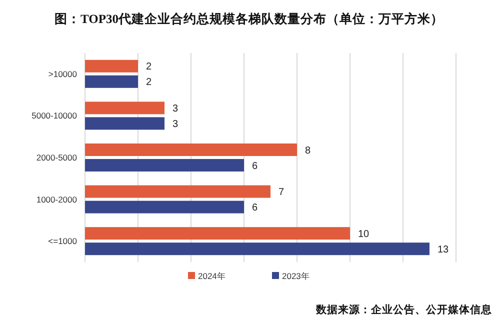  I want to click on data-label: 8, so click(308, 150).